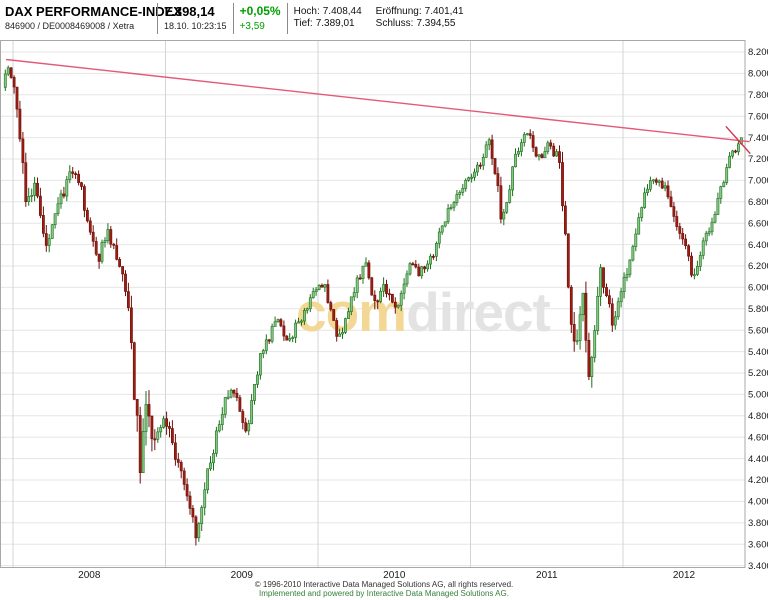 The height and width of the screenshot is (600, 768). I want to click on instrument-title: DAX PERFORMANCE-INDEX, so click(93, 11).